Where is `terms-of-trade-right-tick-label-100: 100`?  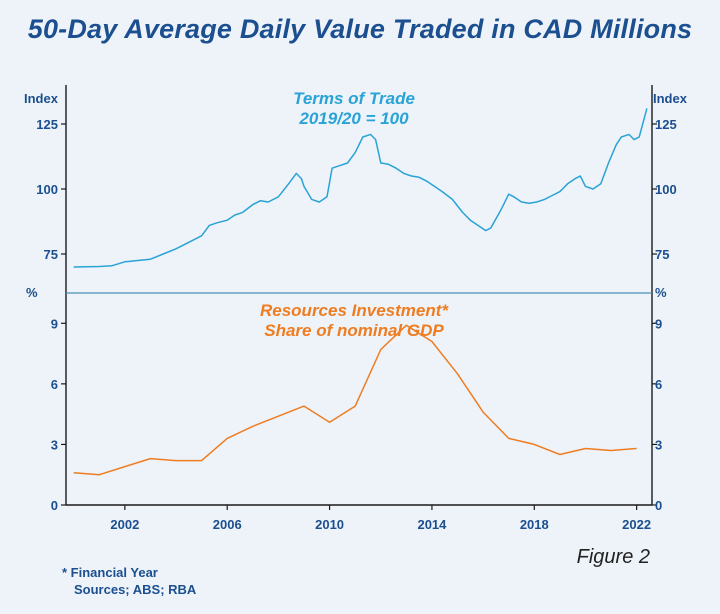 terms-of-trade-right-tick-label-100: 100 is located at coordinates (666, 189).